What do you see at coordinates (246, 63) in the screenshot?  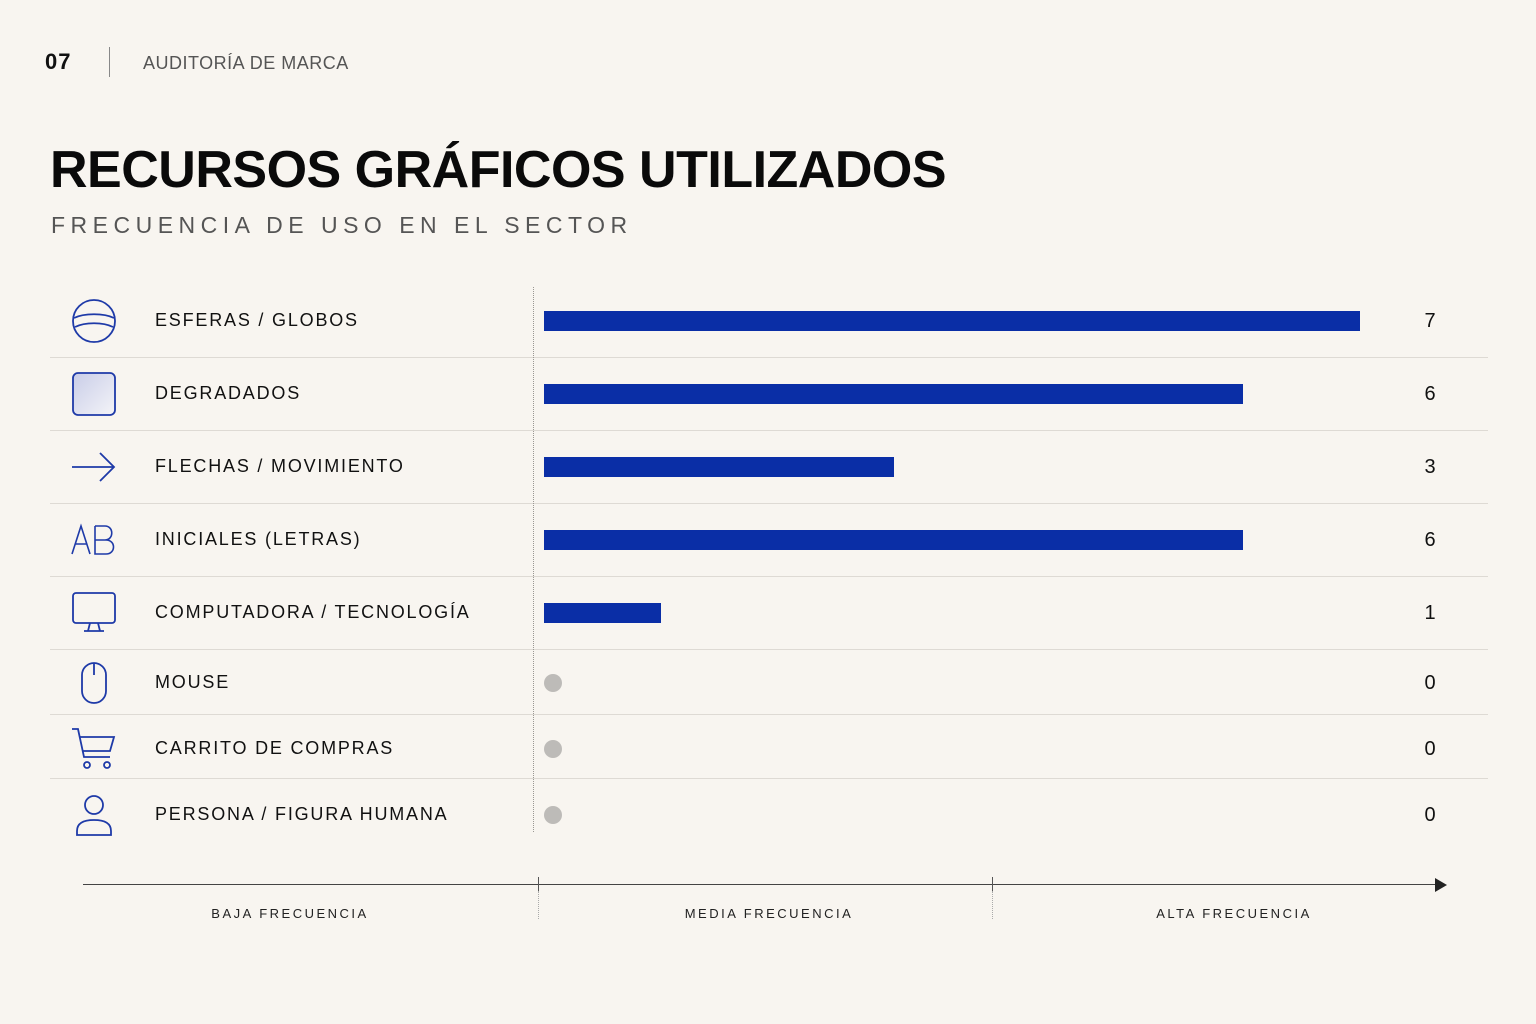 I see `section-label: AUDITORÍA DE MARCA` at bounding box center [246, 63].